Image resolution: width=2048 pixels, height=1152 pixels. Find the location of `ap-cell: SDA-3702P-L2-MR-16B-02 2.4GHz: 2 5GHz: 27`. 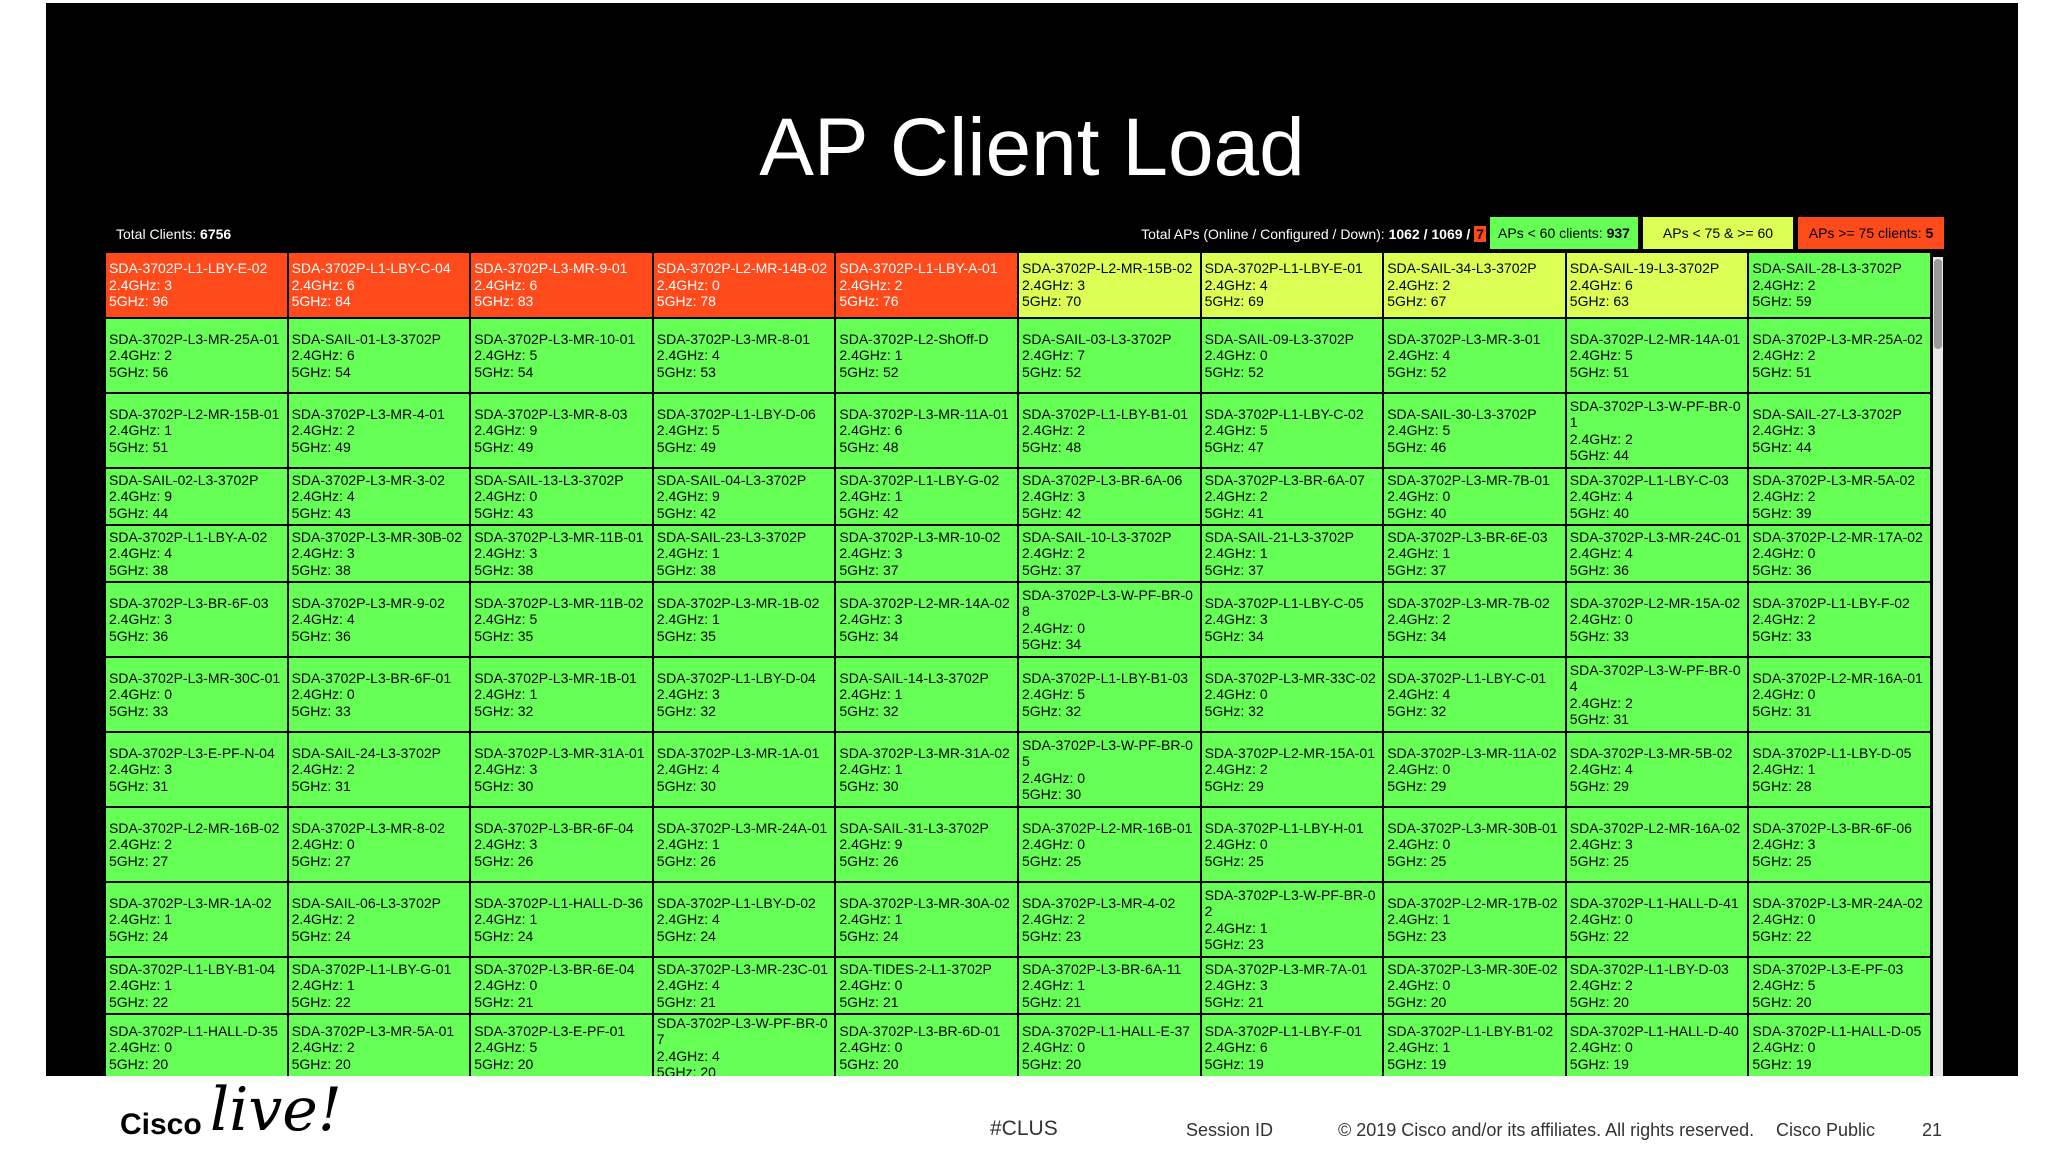

ap-cell: SDA-3702P-L2-MR-16B-02 2.4GHz: 2 5GHz: 27 is located at coordinates (196, 844).